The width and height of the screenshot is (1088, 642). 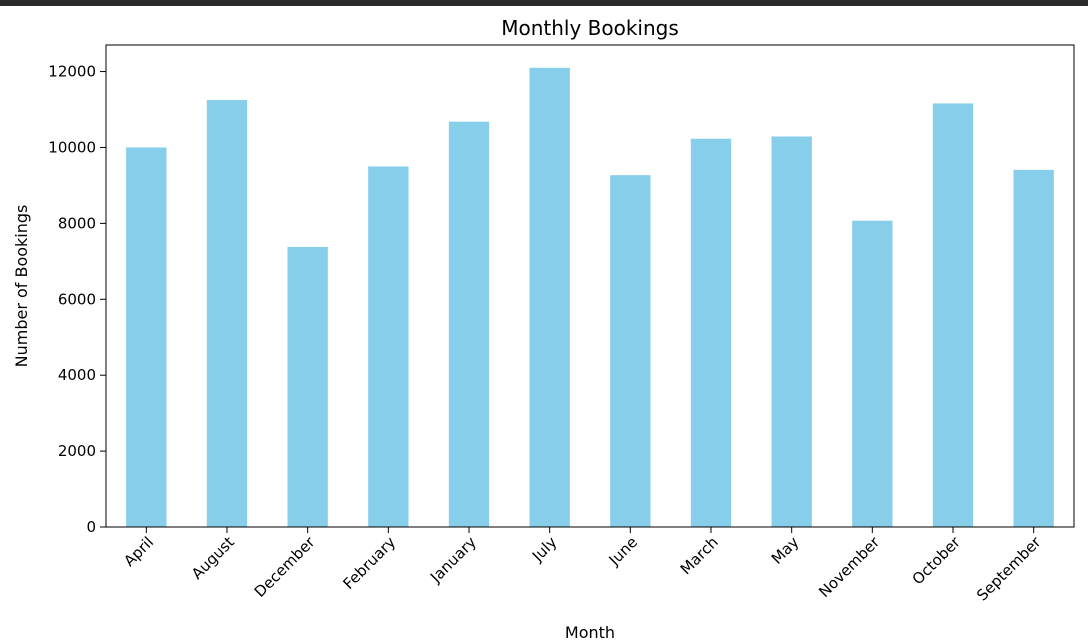 I want to click on x-tick-label: July, so click(x=544, y=549).